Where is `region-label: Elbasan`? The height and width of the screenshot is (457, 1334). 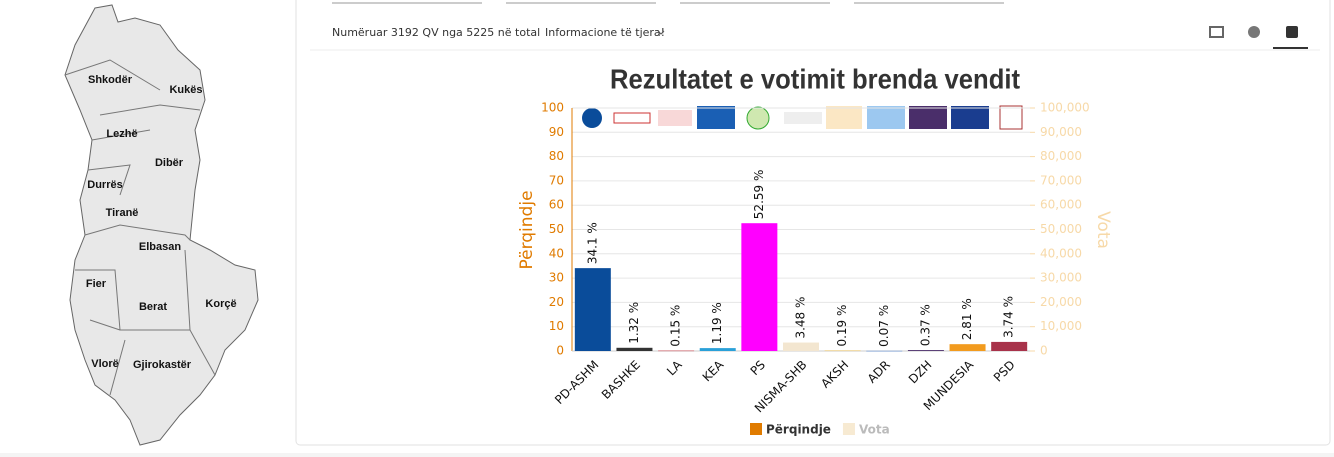 region-label: Elbasan is located at coordinates (160, 247).